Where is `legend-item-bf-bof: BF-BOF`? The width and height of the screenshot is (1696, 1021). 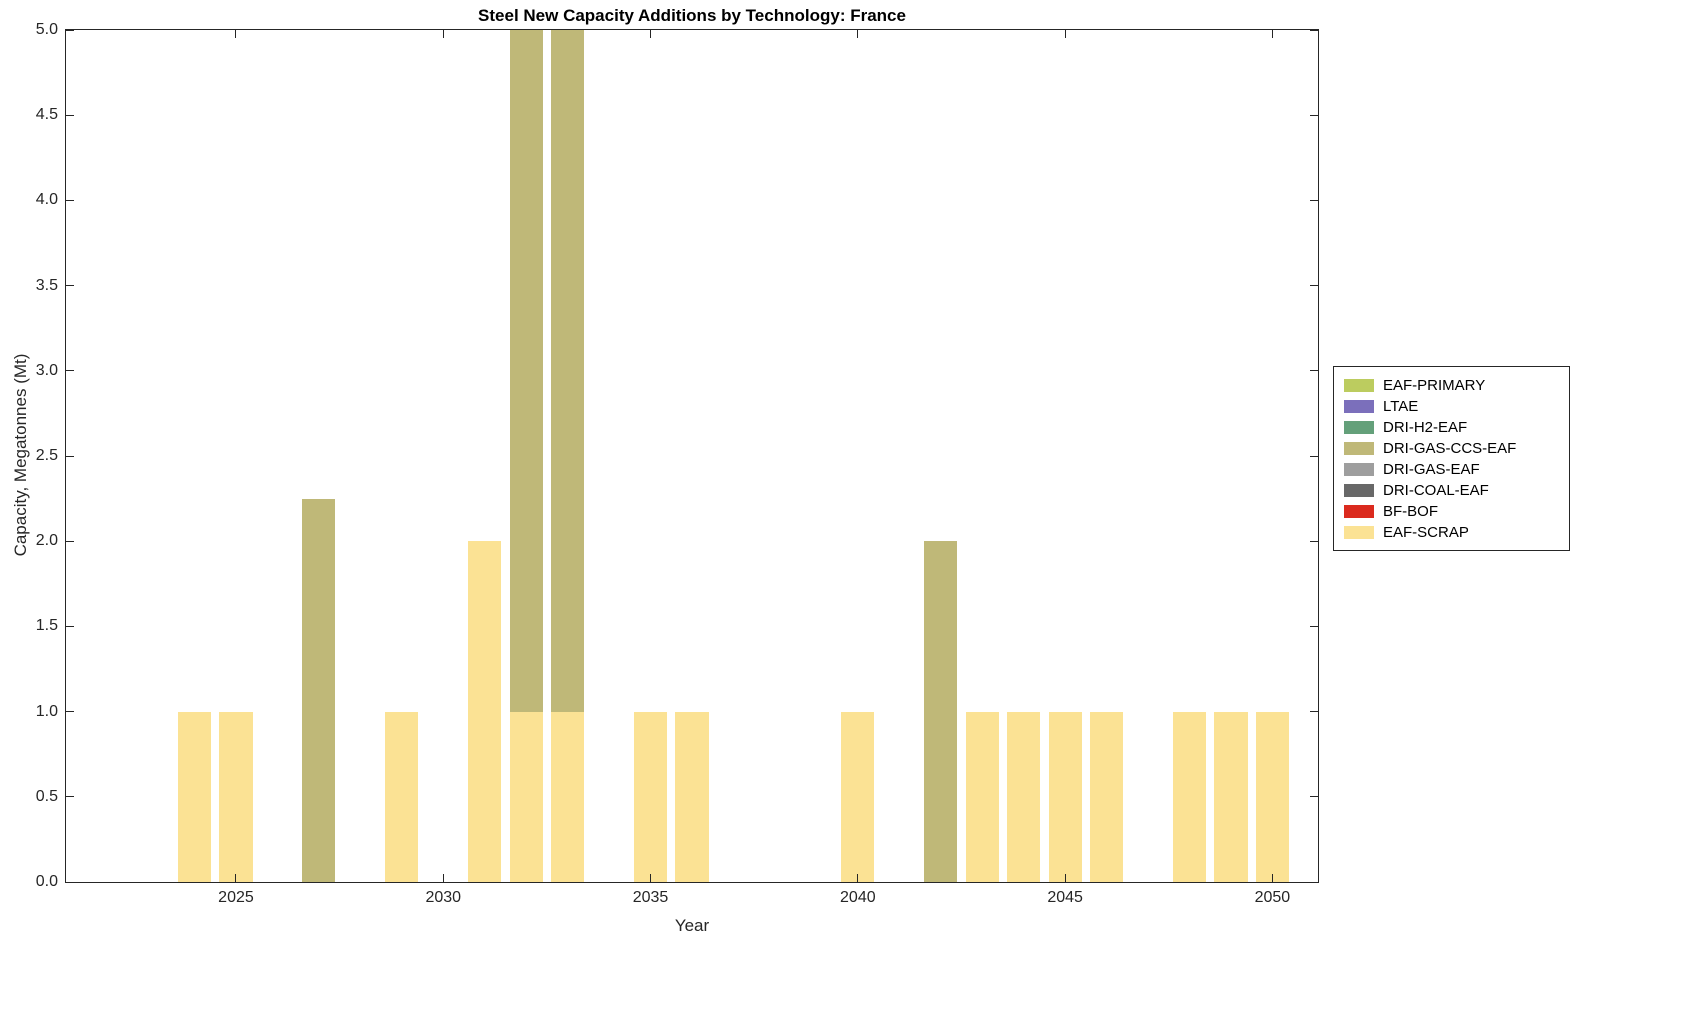
legend-item-bf-bof: BF-BOF is located at coordinates (1456, 511).